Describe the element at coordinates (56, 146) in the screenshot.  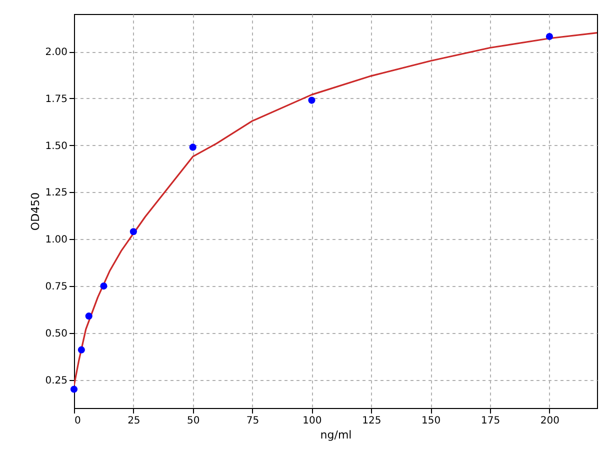
I see `y-tick-label: 1.50` at that location.